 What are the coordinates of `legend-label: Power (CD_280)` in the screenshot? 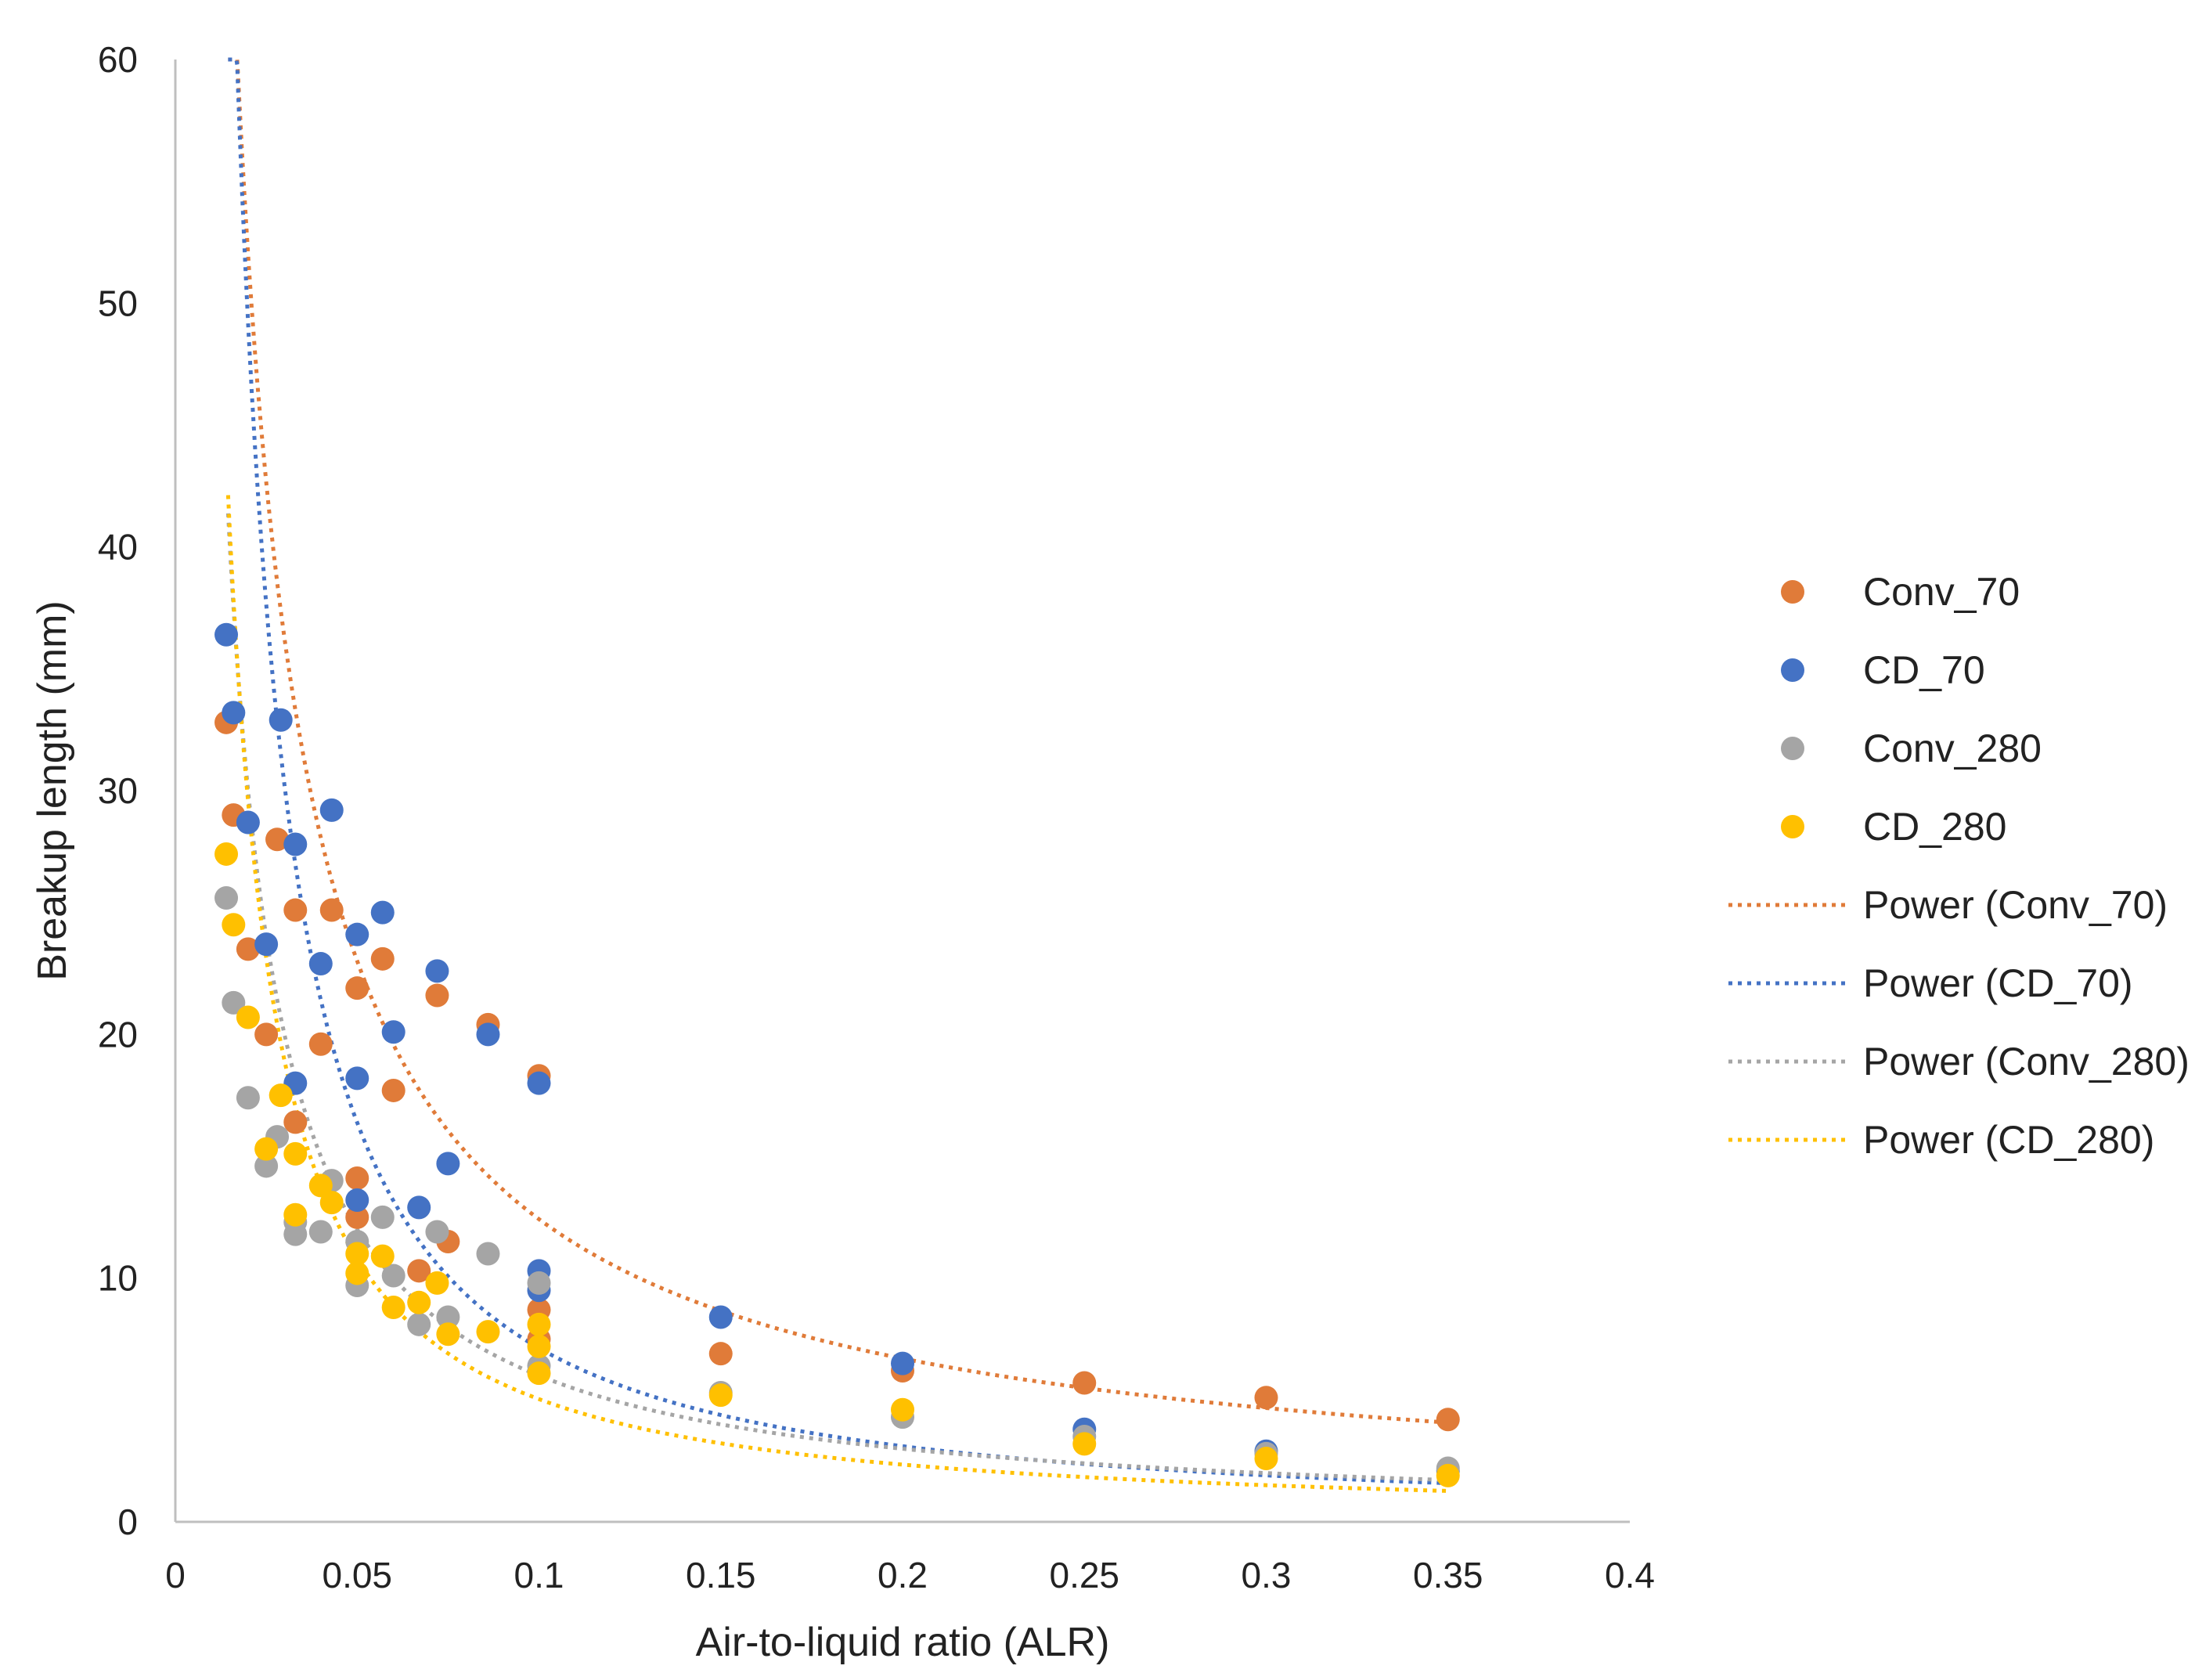 It's located at (2008, 1140).